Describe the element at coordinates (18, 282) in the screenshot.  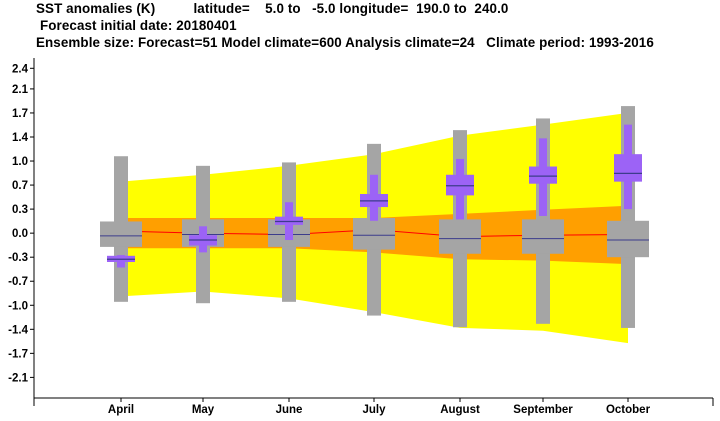
I see `y-tick-label: -0.7` at that location.